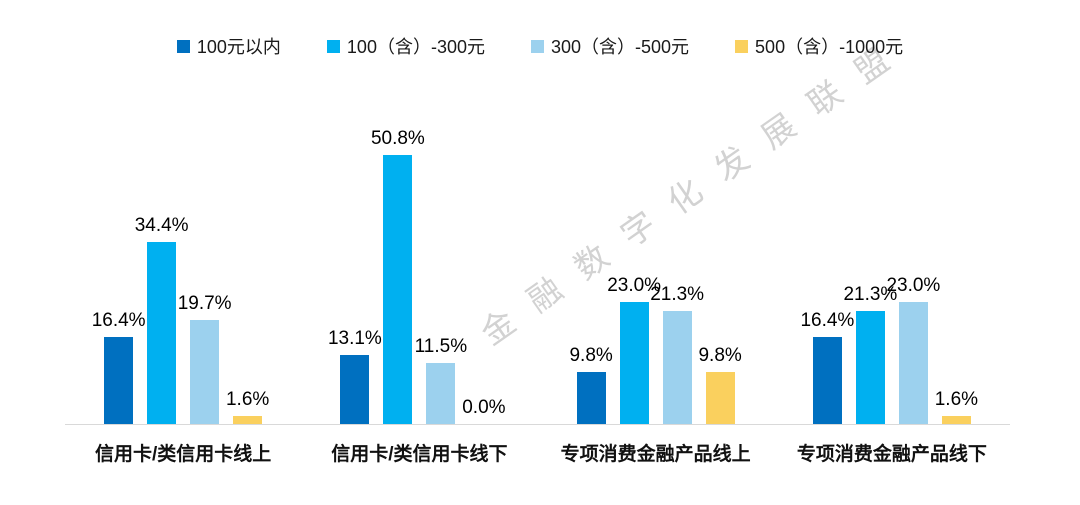  I want to click on legend-label: 100元以内, so click(238, 47).